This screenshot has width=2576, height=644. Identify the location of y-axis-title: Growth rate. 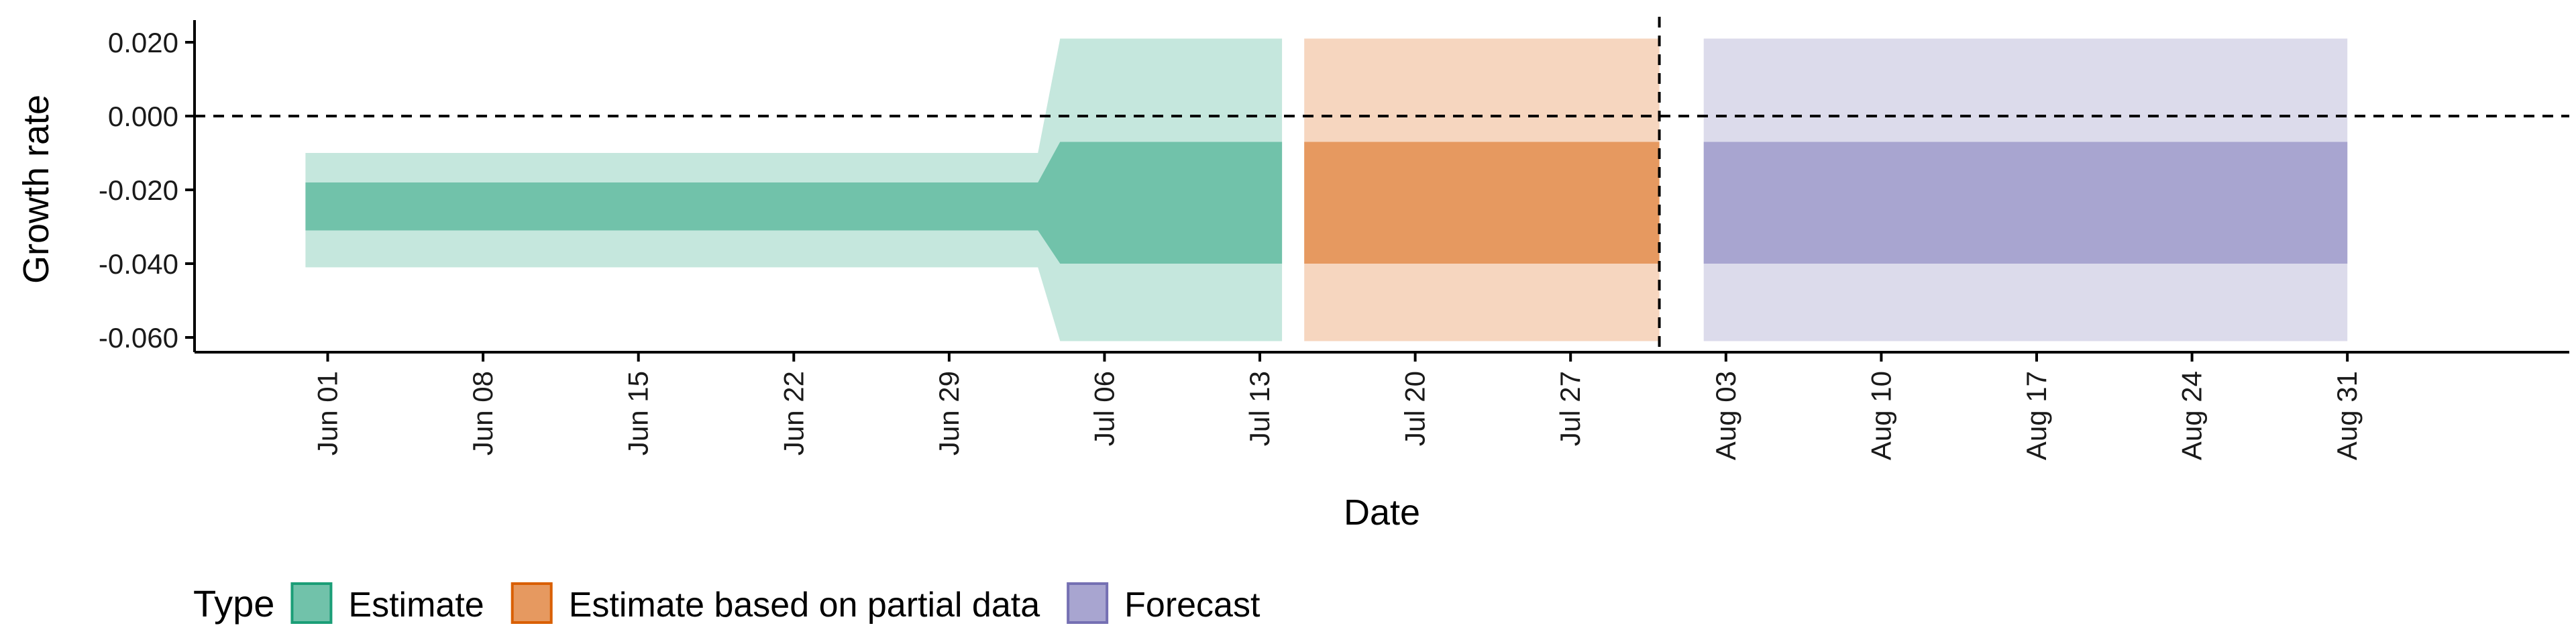
(36, 189).